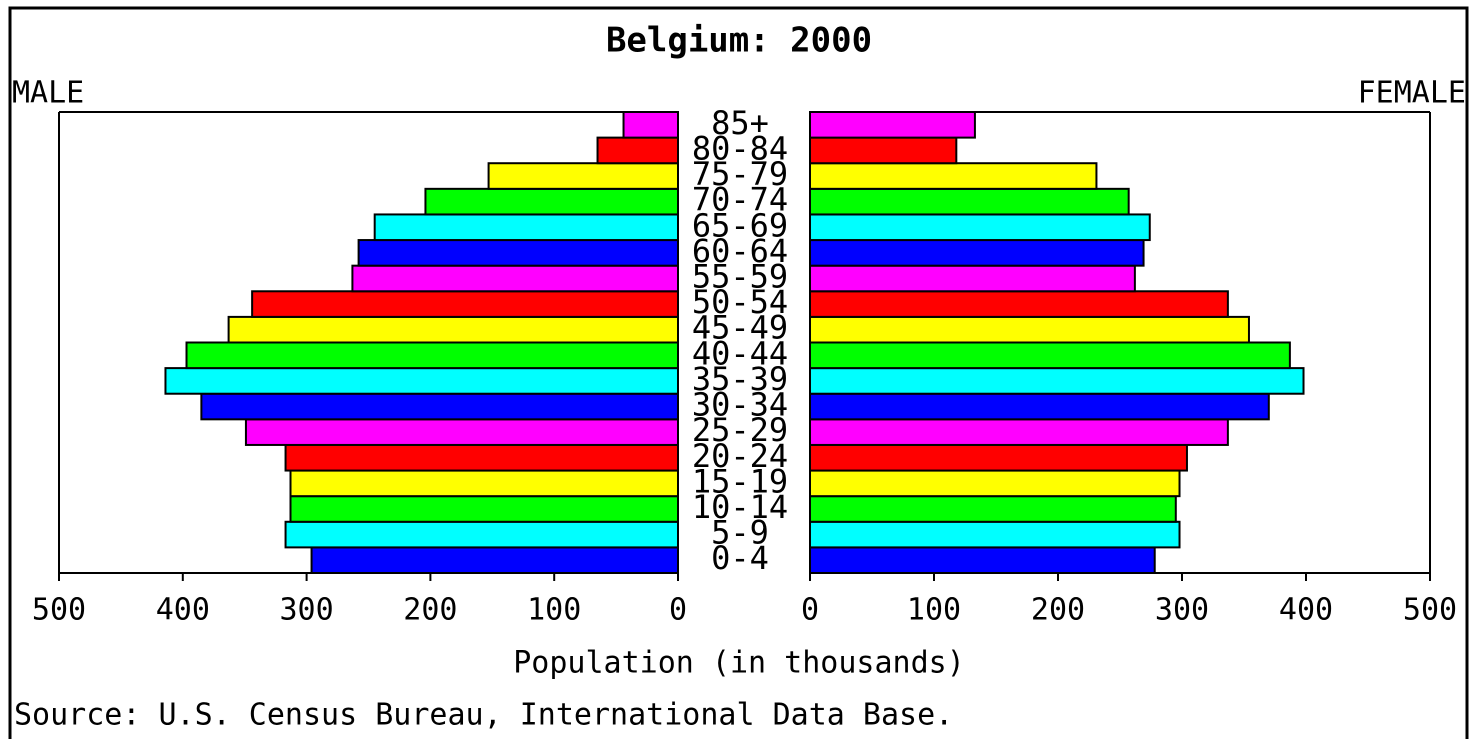 The width and height of the screenshot is (1470, 739). Describe the element at coordinates (740, 558) in the screenshot. I see `category-label: 0-4` at that location.